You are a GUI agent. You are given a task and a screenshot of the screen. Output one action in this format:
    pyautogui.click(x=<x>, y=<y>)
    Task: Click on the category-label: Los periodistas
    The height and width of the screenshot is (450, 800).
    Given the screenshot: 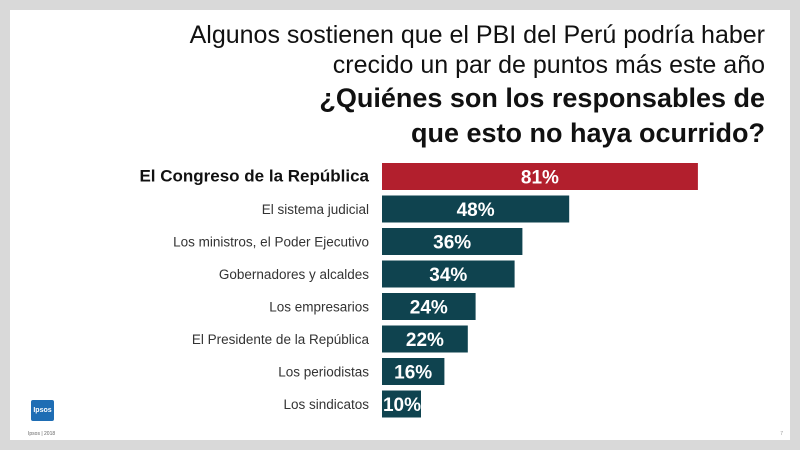 What is the action you would take?
    pyautogui.click(x=323, y=372)
    